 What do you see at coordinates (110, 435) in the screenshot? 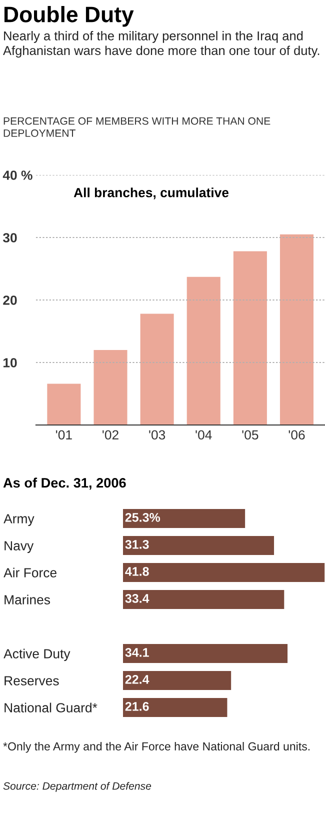
I see `x-tick-label: '02` at bounding box center [110, 435].